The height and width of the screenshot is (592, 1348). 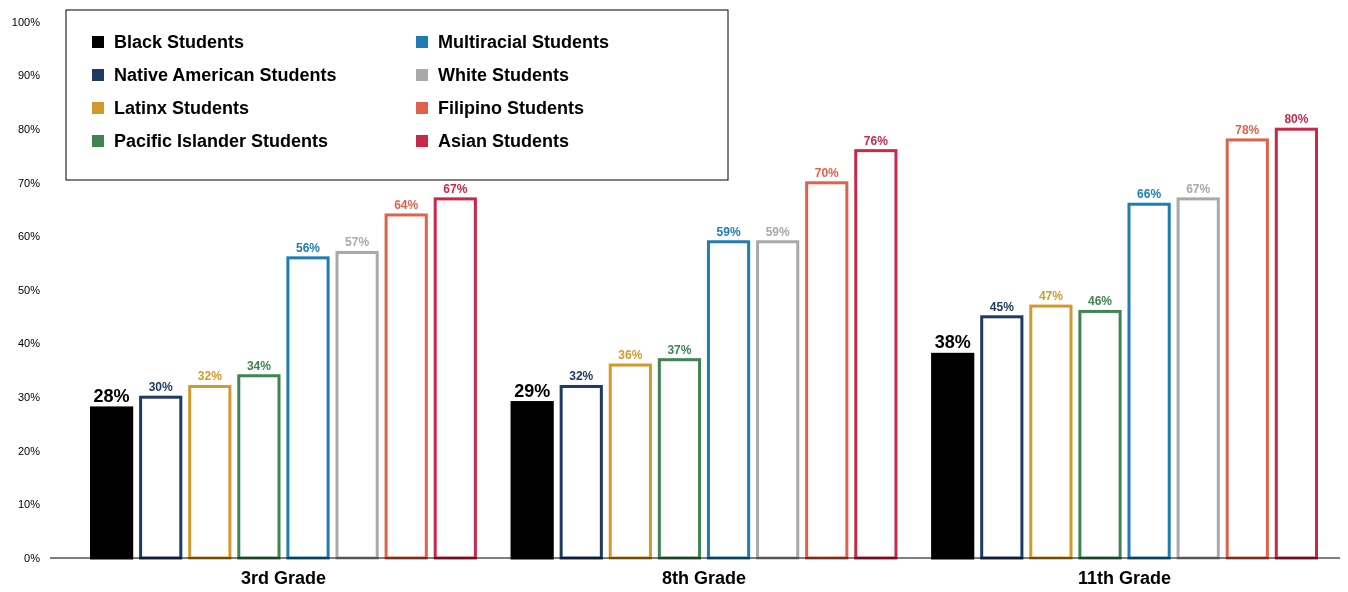 I want to click on data-label: 56%, so click(x=308, y=247).